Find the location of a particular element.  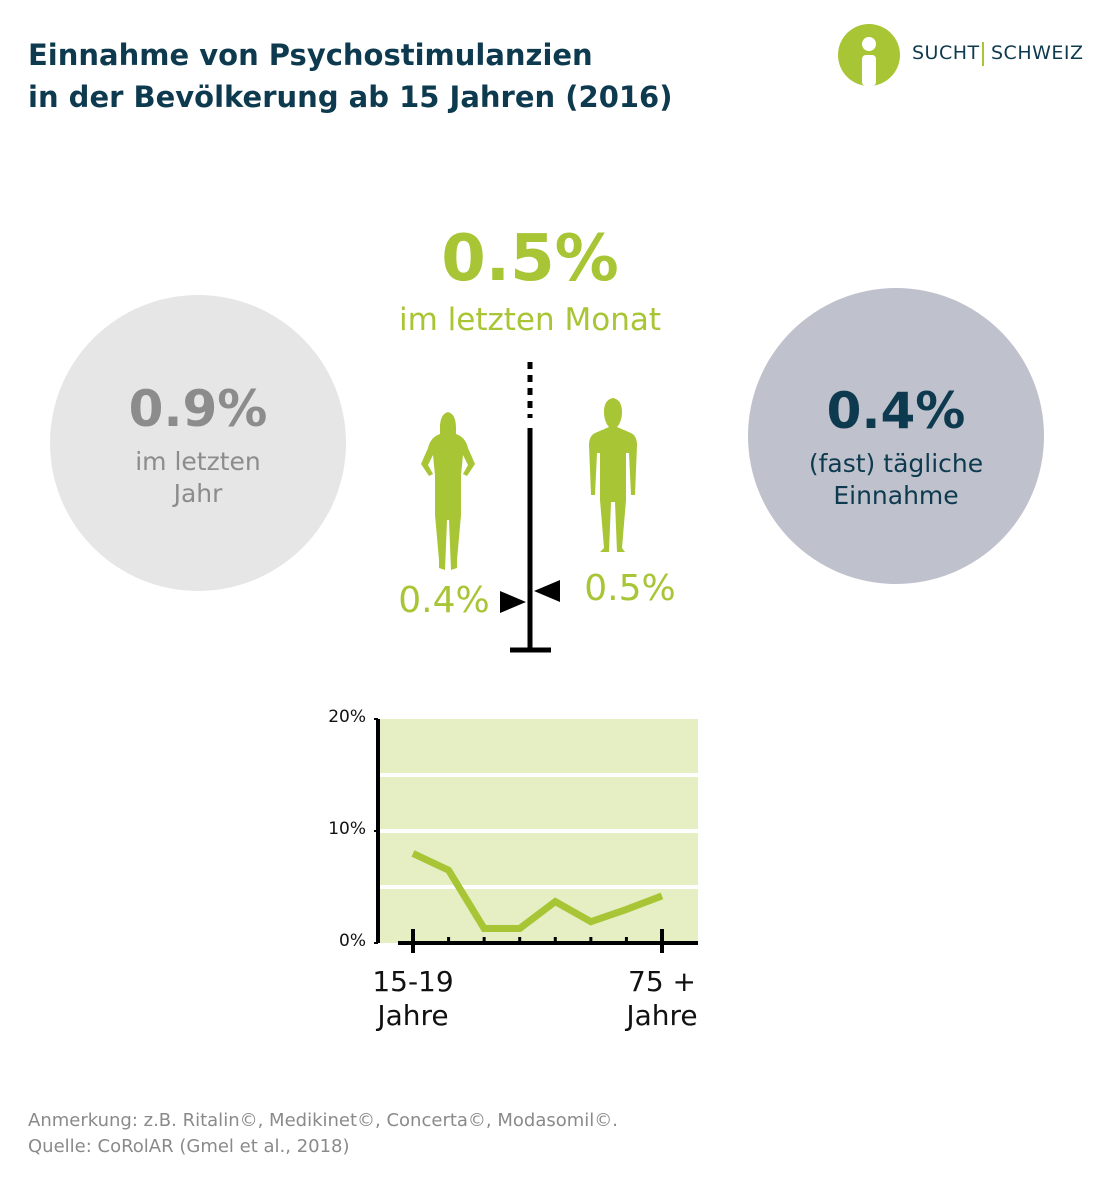

month-value: 0.5% is located at coordinates (530, 259).